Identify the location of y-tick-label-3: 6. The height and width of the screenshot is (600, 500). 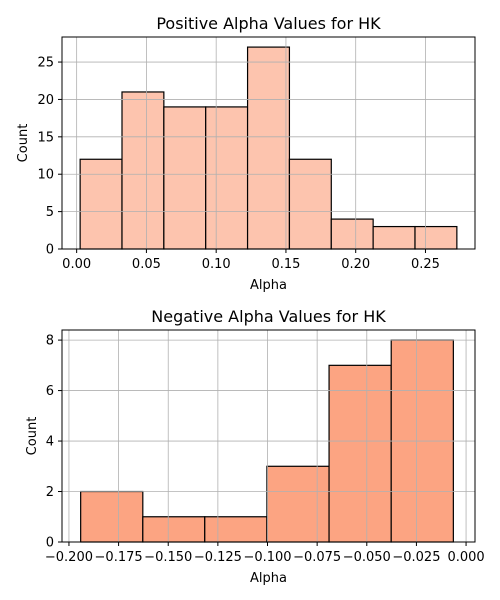
(50, 391).